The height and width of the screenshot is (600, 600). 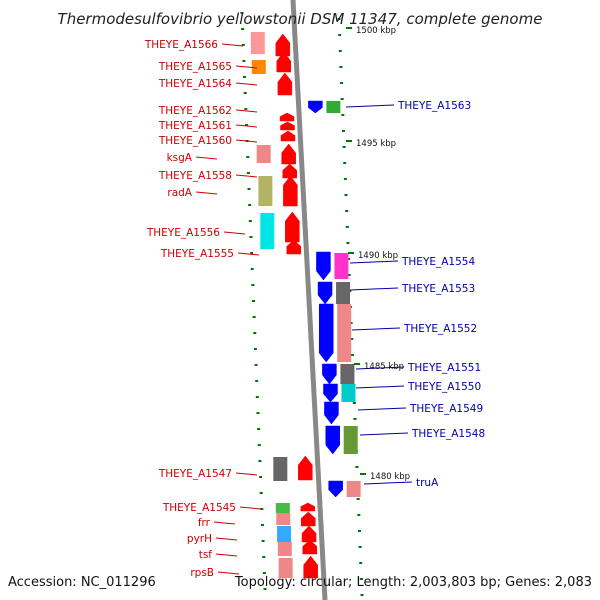 I want to click on gene-label-pyrH: pyrH, so click(x=199, y=539).